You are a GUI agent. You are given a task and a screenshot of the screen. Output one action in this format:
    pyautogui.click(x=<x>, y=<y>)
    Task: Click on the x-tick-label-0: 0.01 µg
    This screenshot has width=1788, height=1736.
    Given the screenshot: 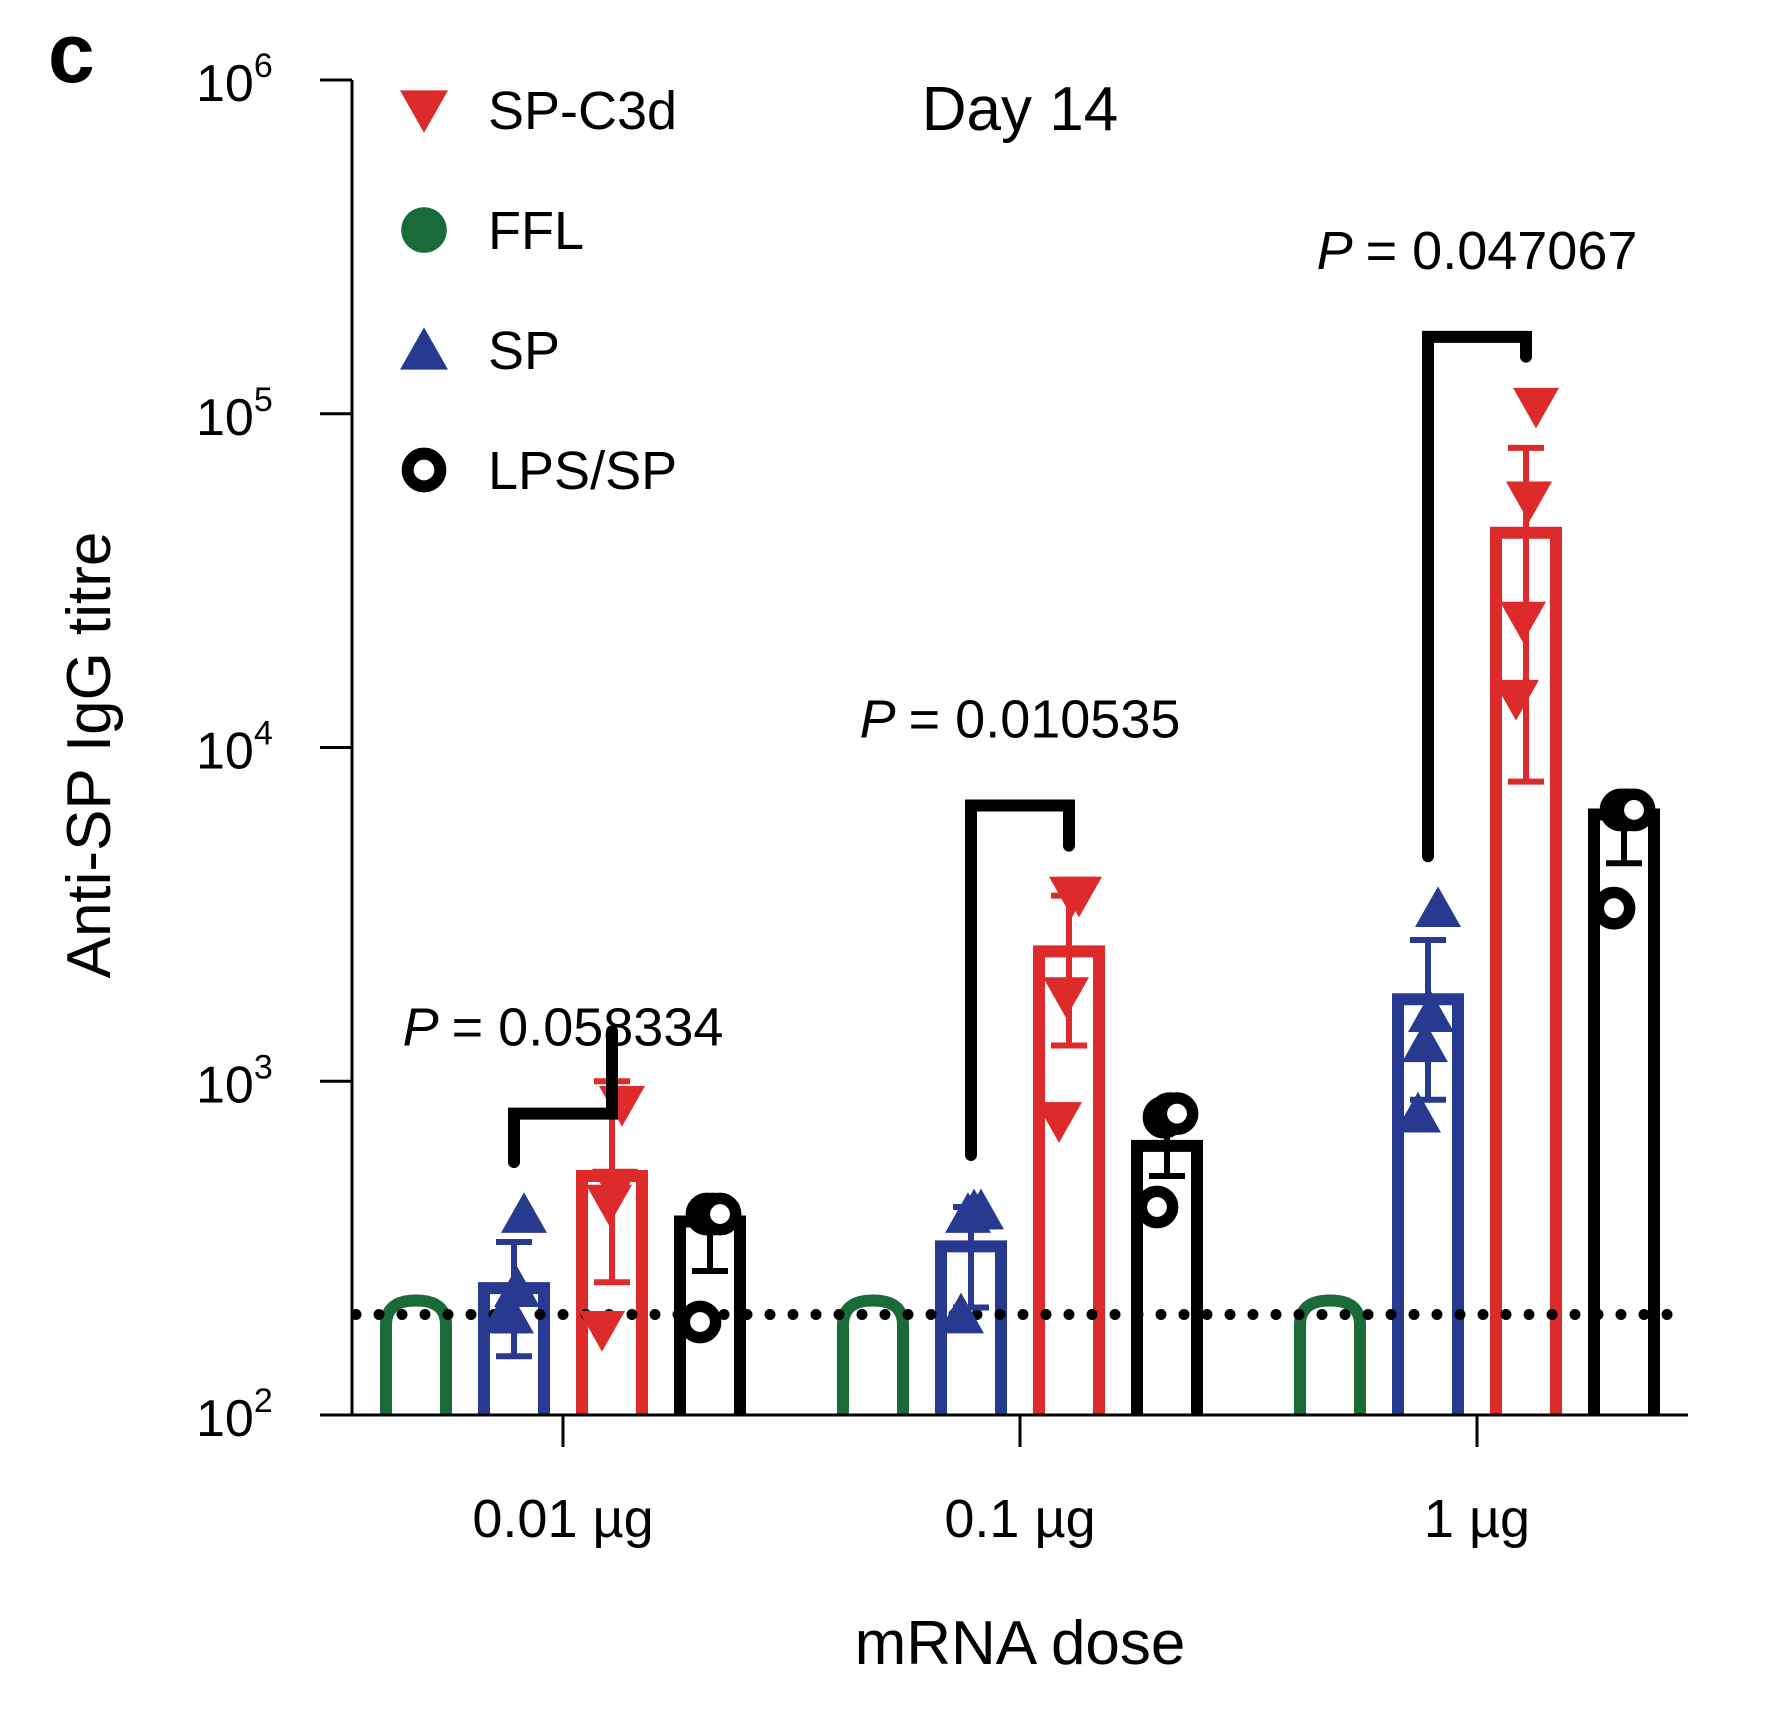 What is the action you would take?
    pyautogui.click(x=562, y=1519)
    